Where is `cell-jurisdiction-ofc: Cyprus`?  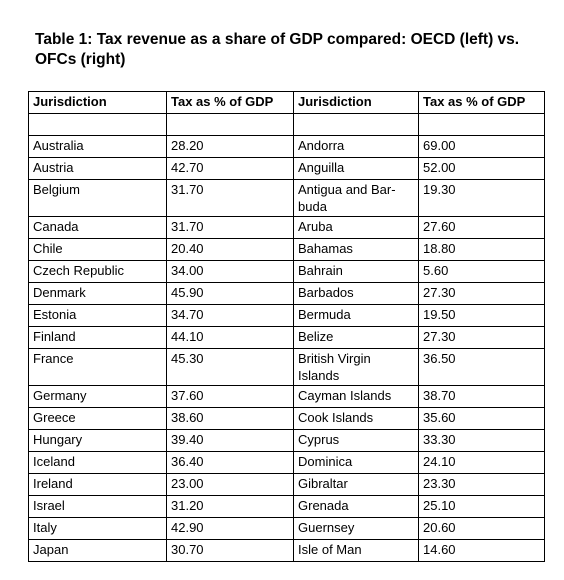
cell-jurisdiction-ofc: Cyprus is located at coordinates (356, 440).